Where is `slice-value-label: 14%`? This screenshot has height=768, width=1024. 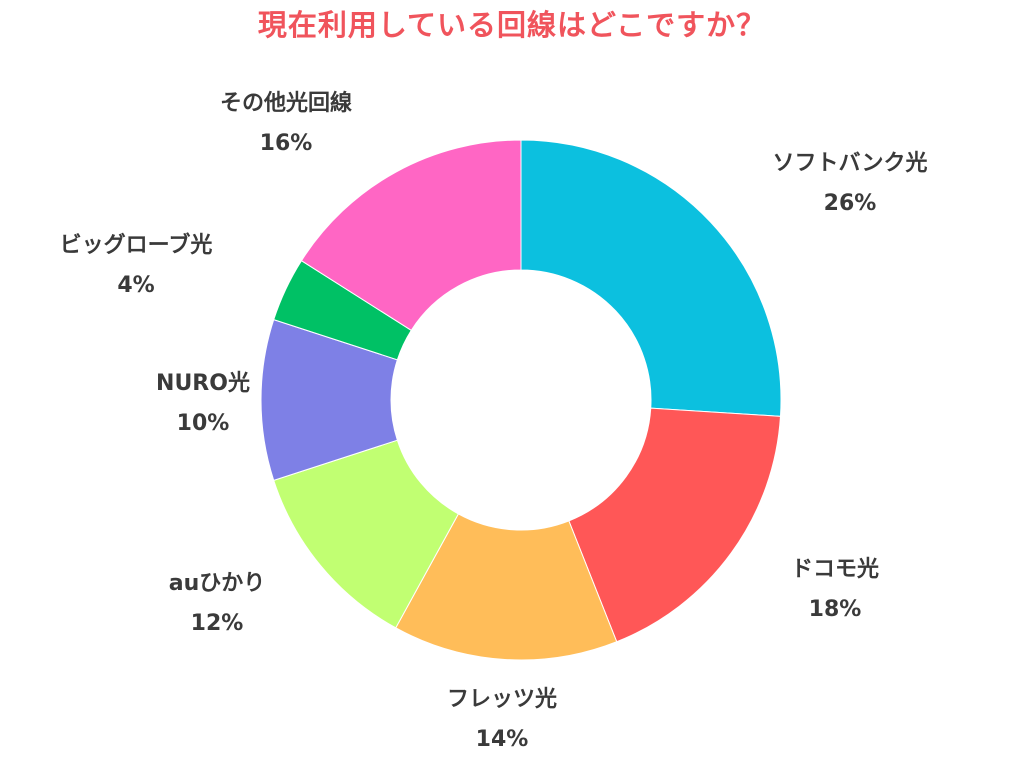
slice-value-label: 14% is located at coordinates (502, 739).